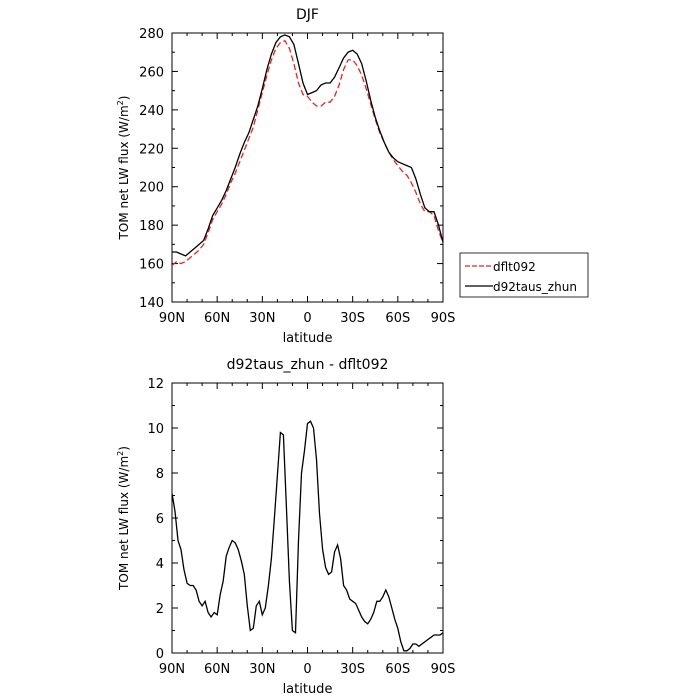  I want to click on y-tick-label: 8, so click(160, 474).